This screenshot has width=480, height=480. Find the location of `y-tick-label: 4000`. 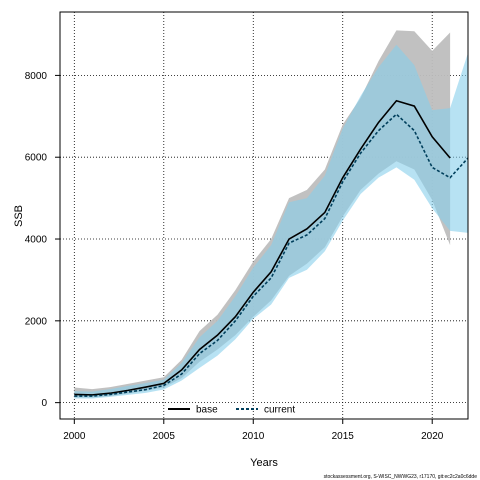

y-tick-label: 4000 is located at coordinates (36, 240).